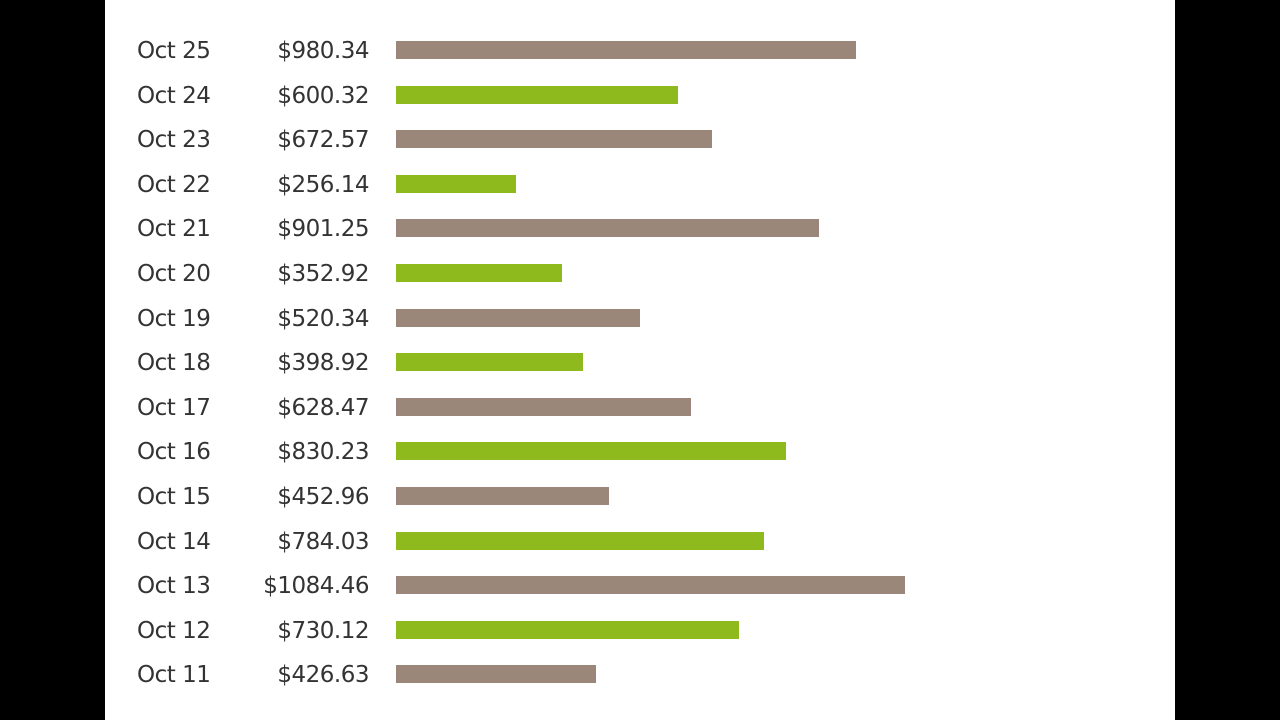 This screenshot has height=720, width=1280. What do you see at coordinates (174, 541) in the screenshot?
I see `category-label: Oct 14` at bounding box center [174, 541].